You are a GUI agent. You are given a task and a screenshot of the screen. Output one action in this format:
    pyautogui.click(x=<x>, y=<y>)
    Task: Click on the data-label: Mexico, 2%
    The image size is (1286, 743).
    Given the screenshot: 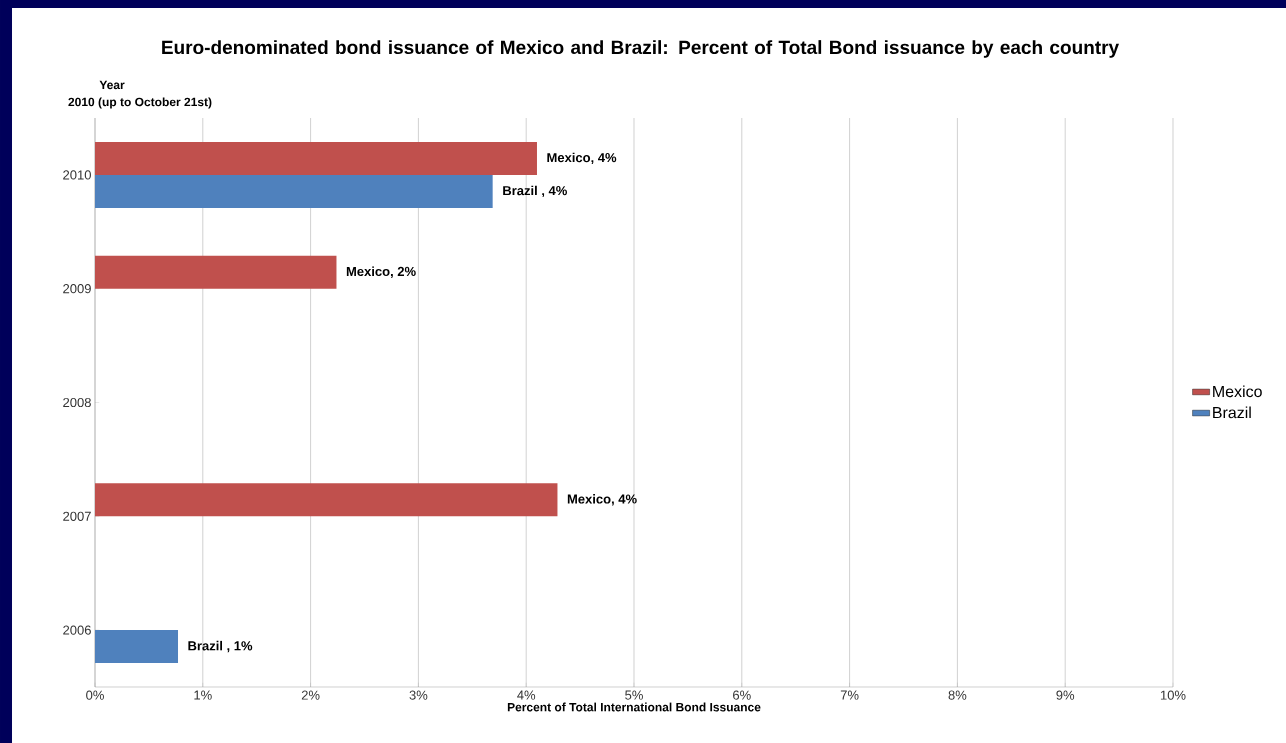 What is the action you would take?
    pyautogui.click(x=381, y=272)
    